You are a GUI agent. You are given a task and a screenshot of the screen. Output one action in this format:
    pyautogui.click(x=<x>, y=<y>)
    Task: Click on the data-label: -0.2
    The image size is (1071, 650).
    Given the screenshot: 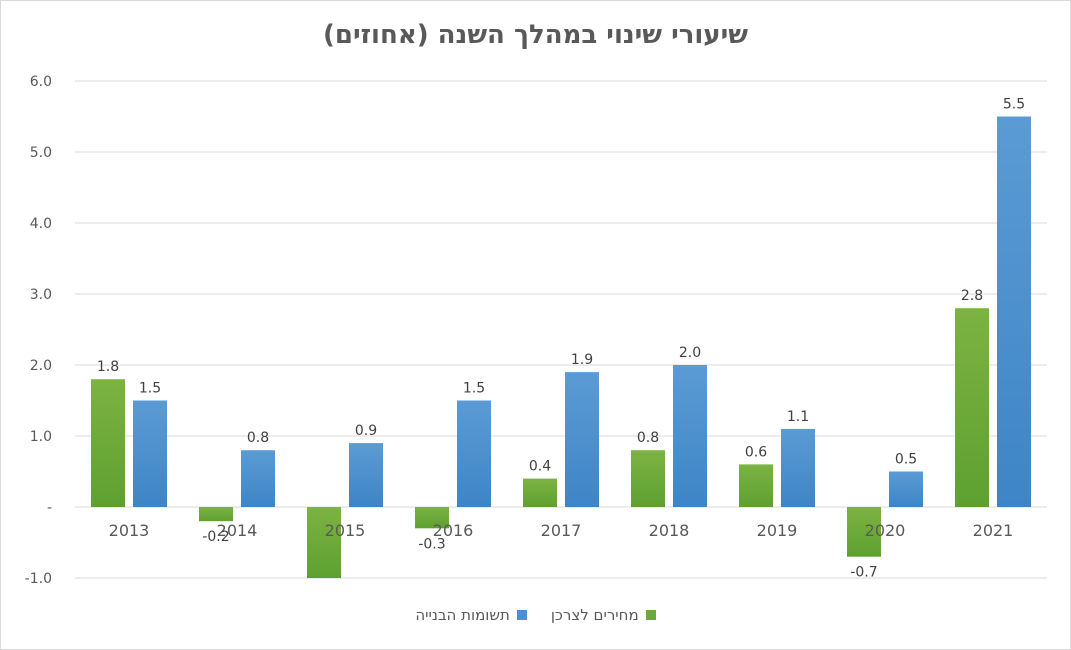 What is the action you would take?
    pyautogui.click(x=215, y=537)
    